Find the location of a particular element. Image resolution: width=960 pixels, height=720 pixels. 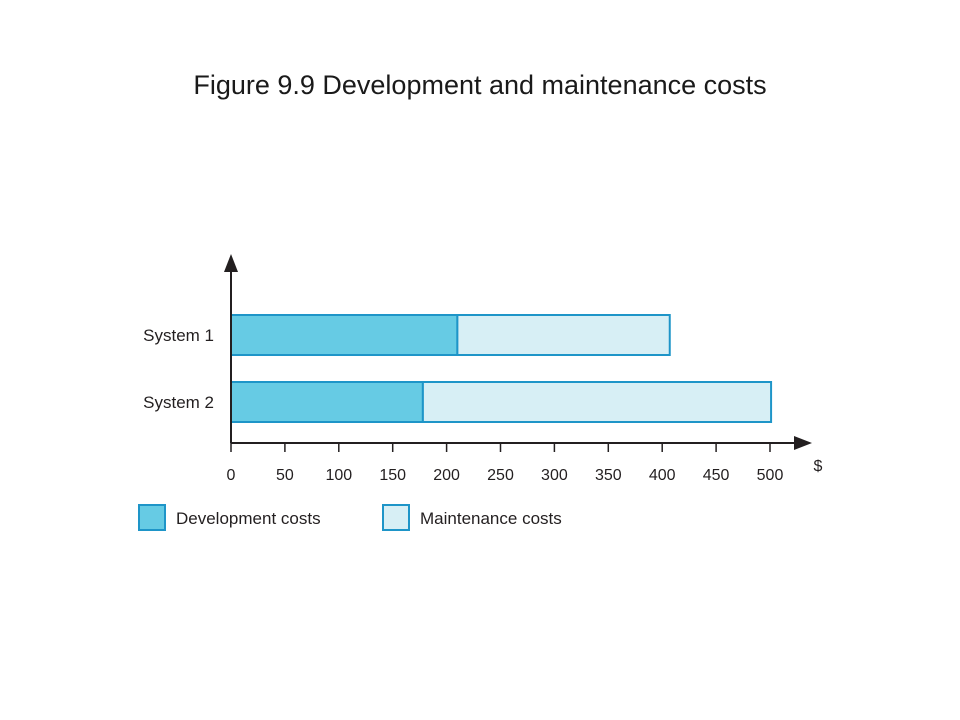

legend-label-maintenance: Maintenance costs is located at coordinates (491, 518).